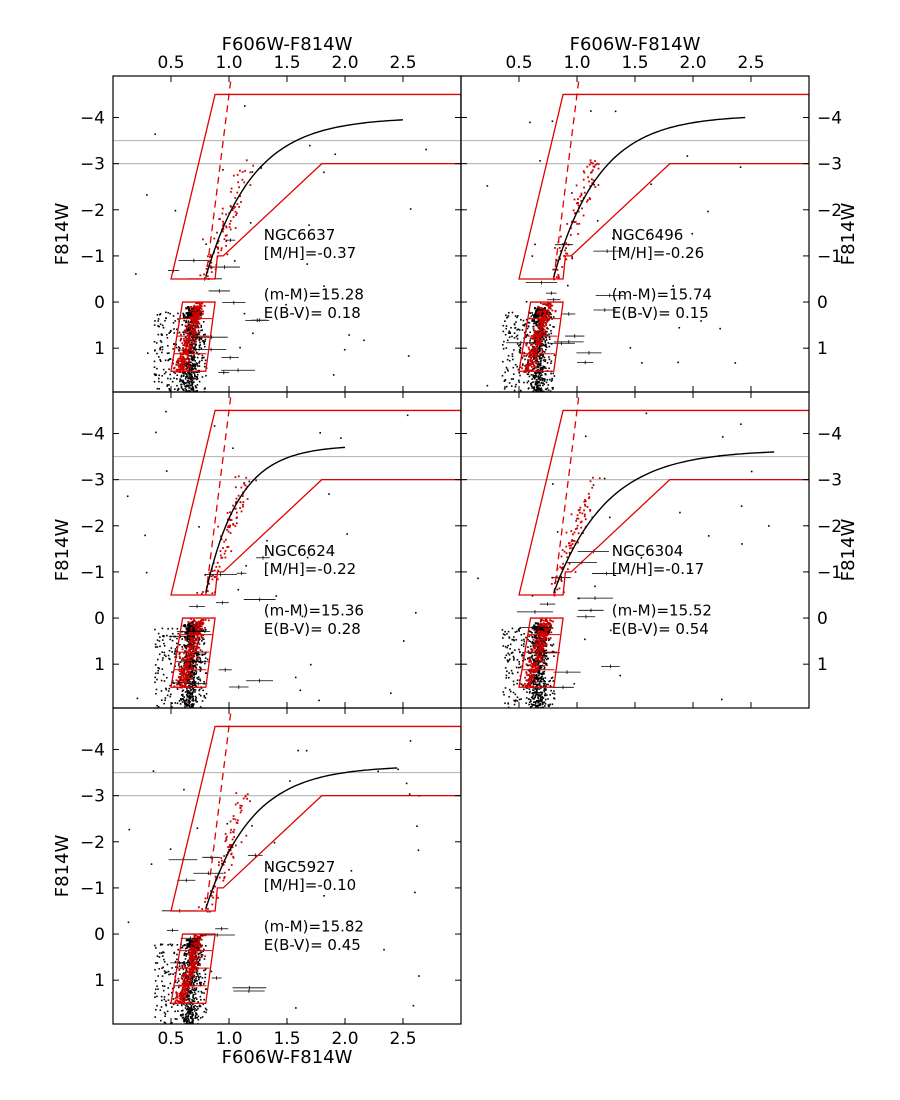  I want to click on y-axis-label: F814W, so click(848, 234).